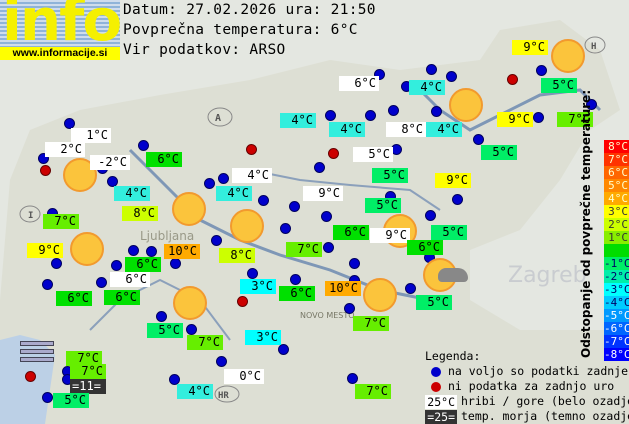  What do you see at coordinates (616, 198) in the screenshot?
I see `scale-step: 4°C` at bounding box center [616, 198].